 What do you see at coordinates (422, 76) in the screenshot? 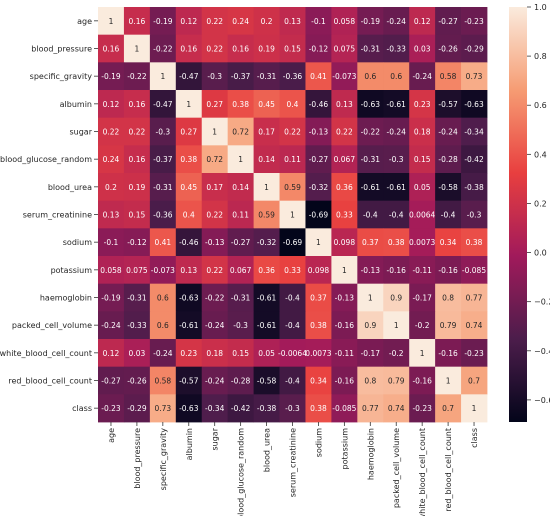
I see `cell-value-label: -0.24` at bounding box center [422, 76].